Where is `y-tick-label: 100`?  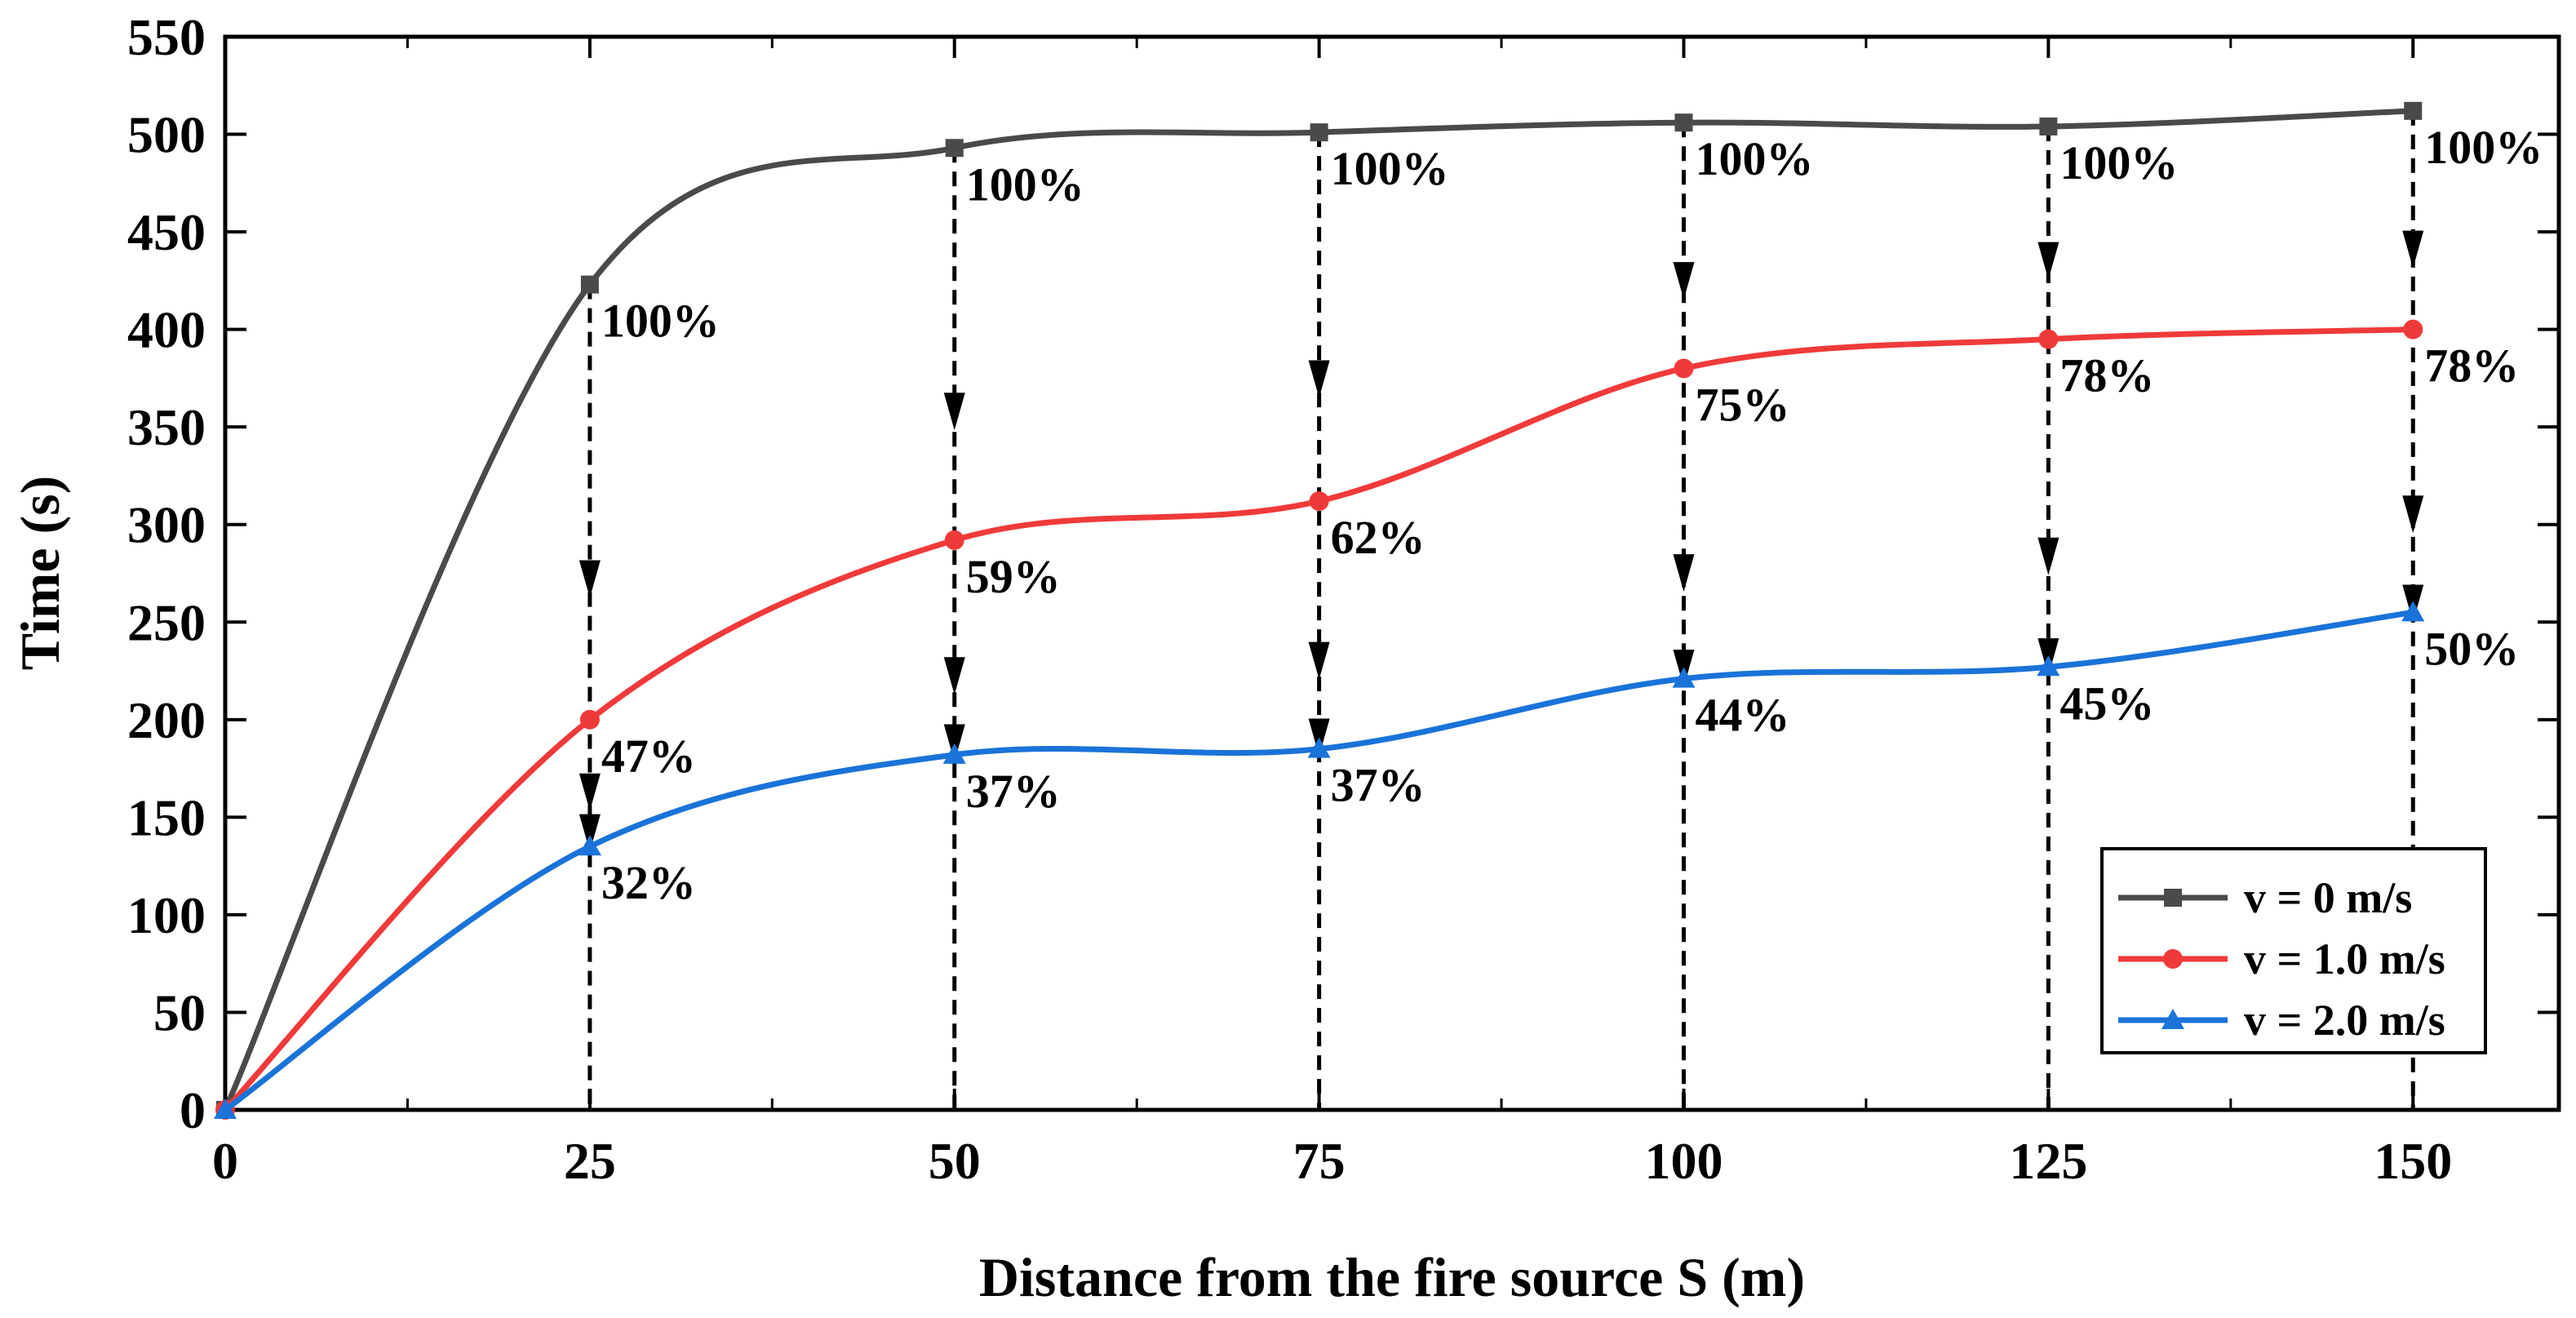 y-tick-label: 100 is located at coordinates (166, 915).